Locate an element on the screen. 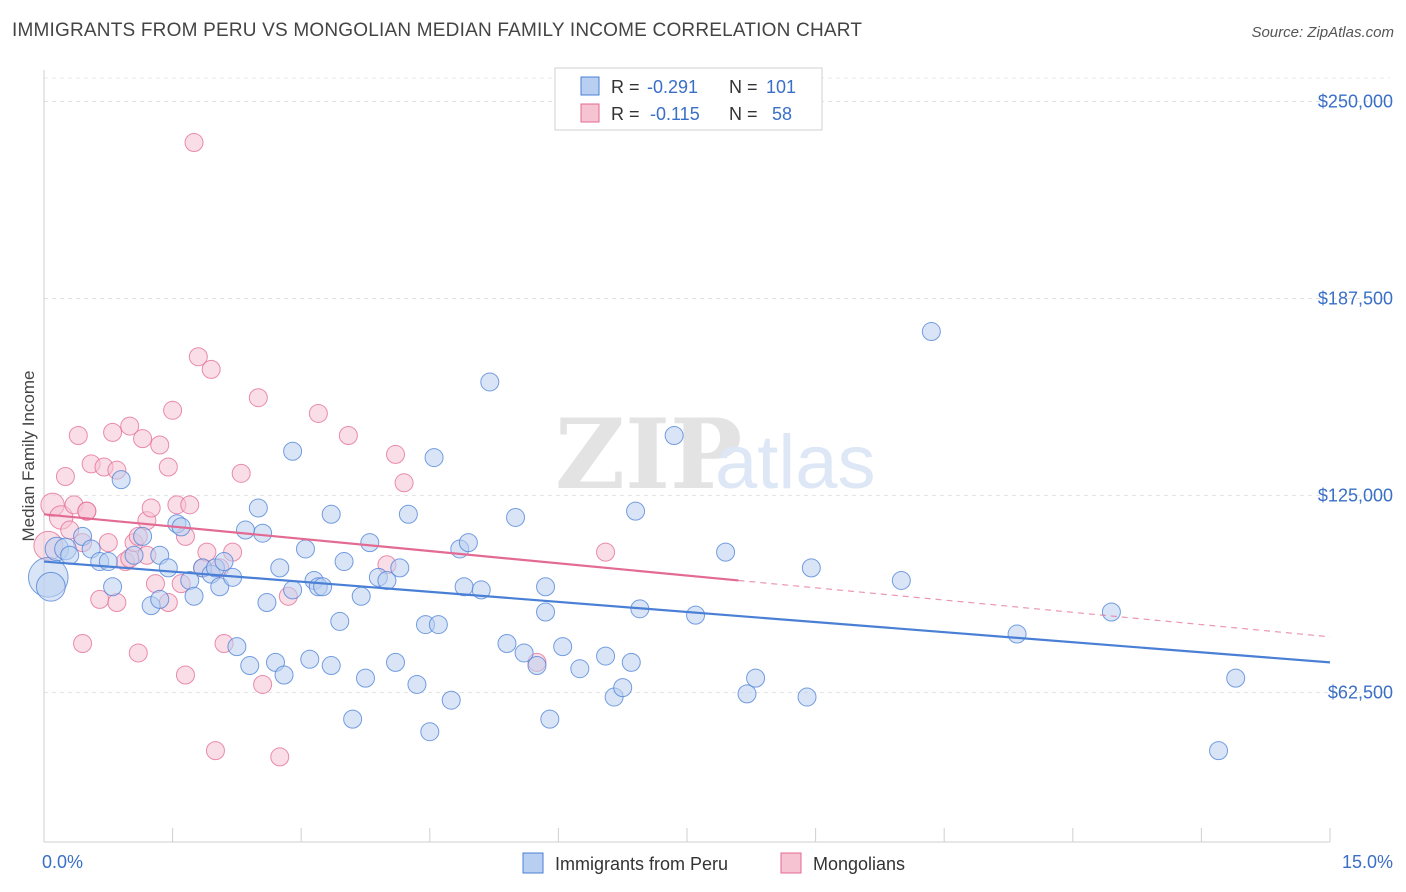 The height and width of the screenshot is (892, 1406). legend-n-label-2: N = is located at coordinates (743, 114).